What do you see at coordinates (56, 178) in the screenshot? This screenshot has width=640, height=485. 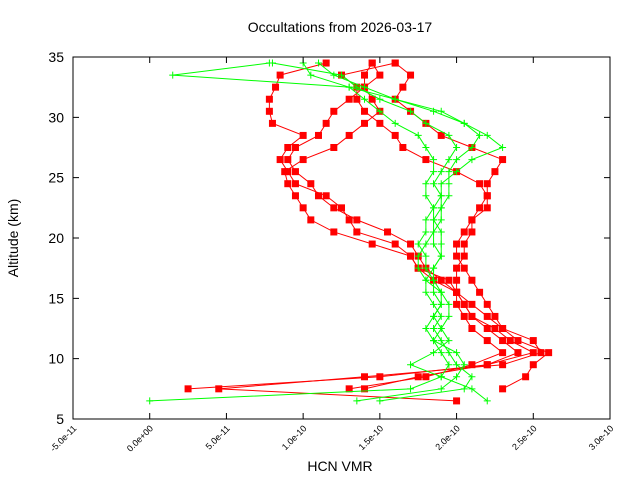 I see `y-tick-label: 25` at bounding box center [56, 178].